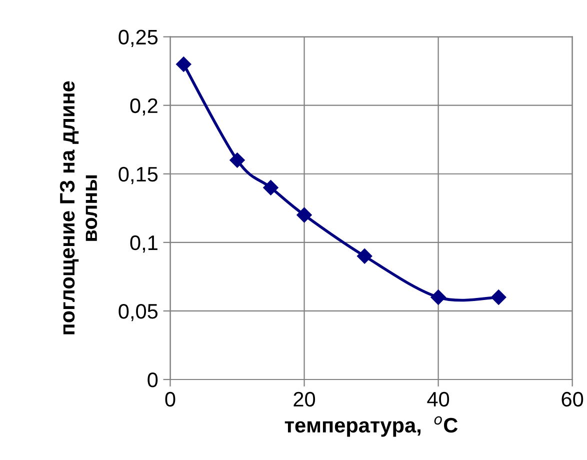 The image size is (587, 460). Describe the element at coordinates (438, 399) in the screenshot. I see `x-tick-label: 40` at that location.